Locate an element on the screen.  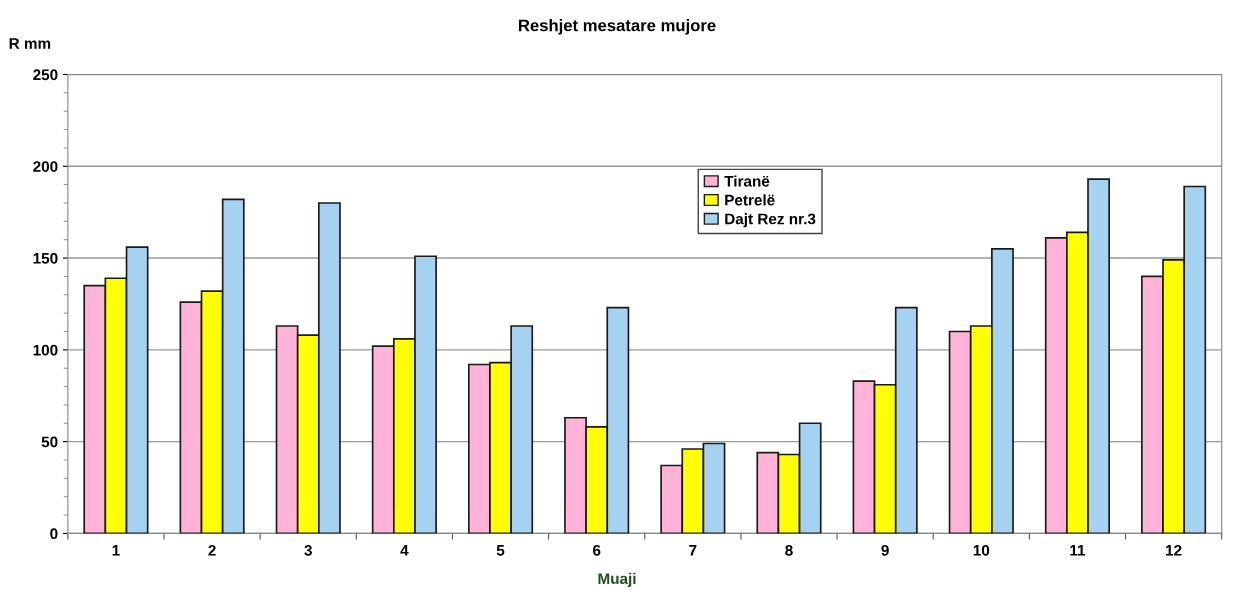
y-axis-title: R mm is located at coordinates (30, 43).